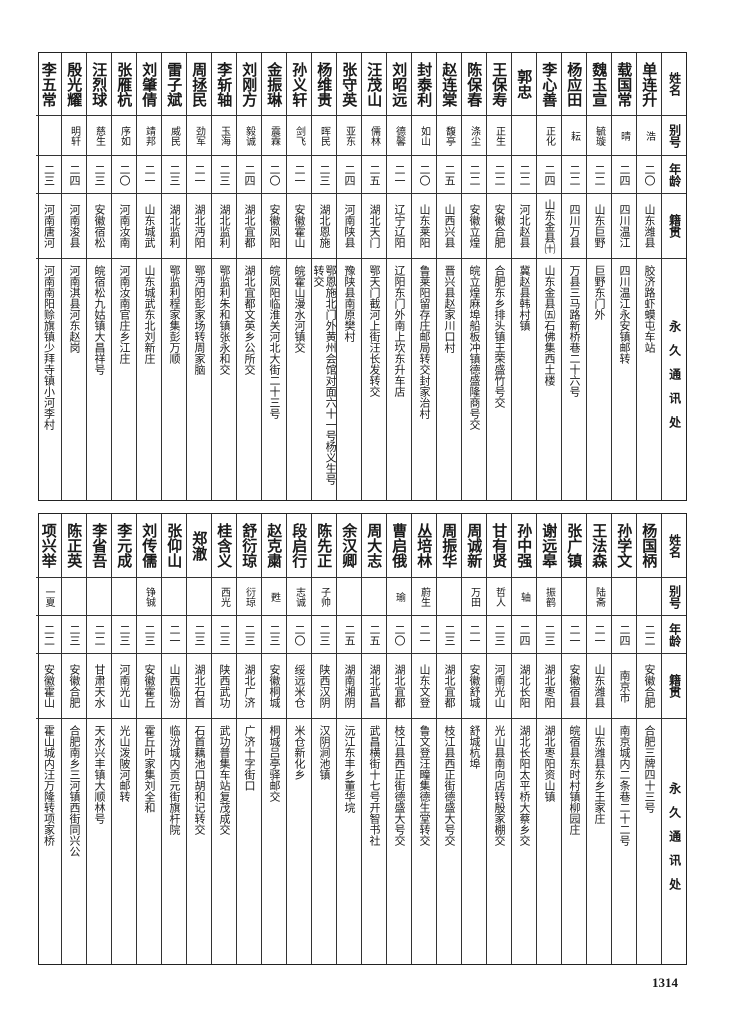 The height and width of the screenshot is (1024, 734). I want to click on origin-cell: 安徽合肥, so click(74, 686).